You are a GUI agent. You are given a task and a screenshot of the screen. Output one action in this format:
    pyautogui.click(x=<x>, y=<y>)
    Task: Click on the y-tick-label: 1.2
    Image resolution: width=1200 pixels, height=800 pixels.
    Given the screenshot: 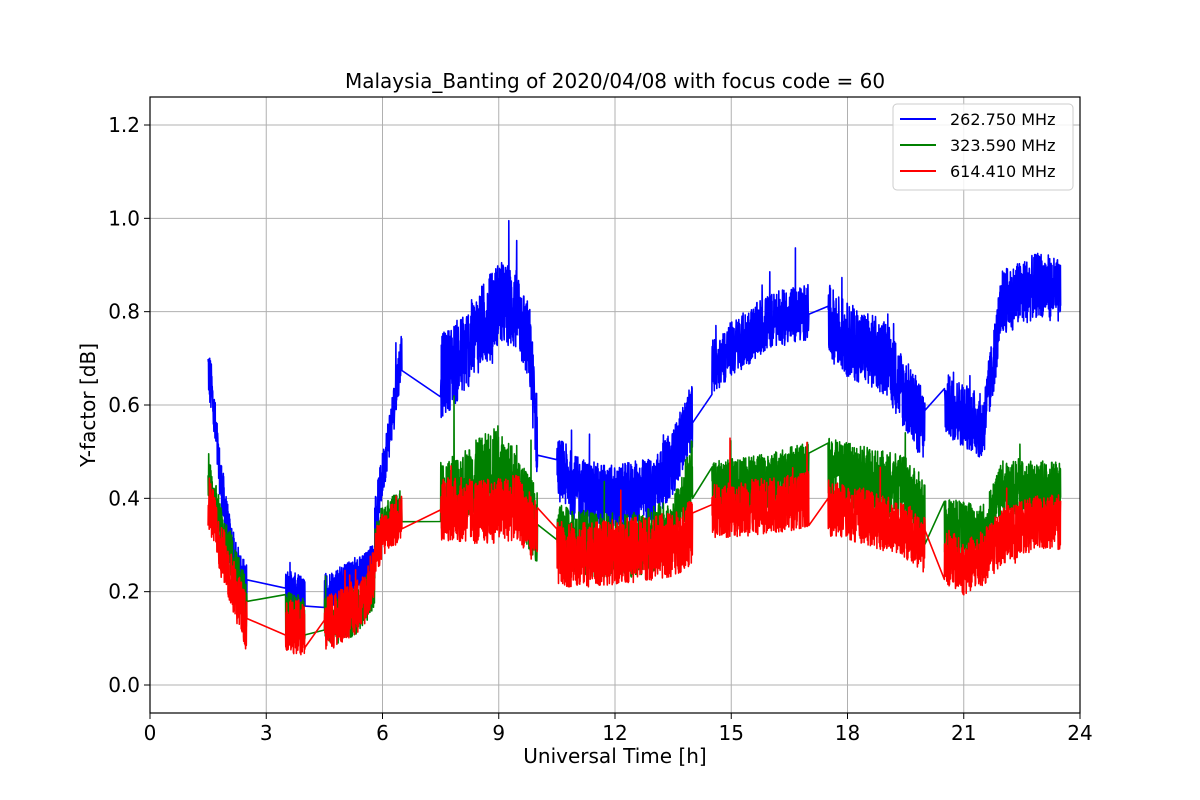 What is the action you would take?
    pyautogui.click(x=124, y=125)
    